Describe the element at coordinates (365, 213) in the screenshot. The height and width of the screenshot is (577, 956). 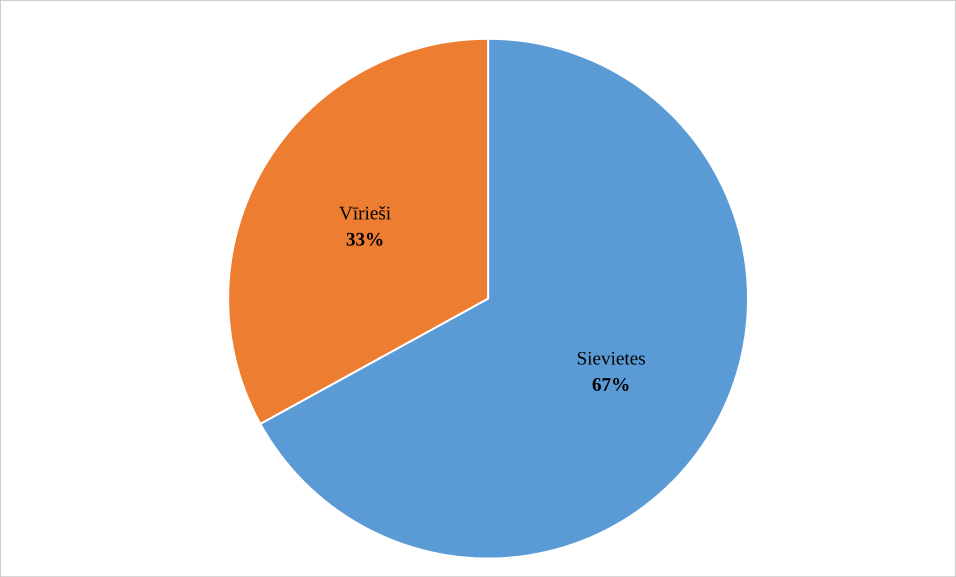
I see `slice-label: Vīrieši` at that location.